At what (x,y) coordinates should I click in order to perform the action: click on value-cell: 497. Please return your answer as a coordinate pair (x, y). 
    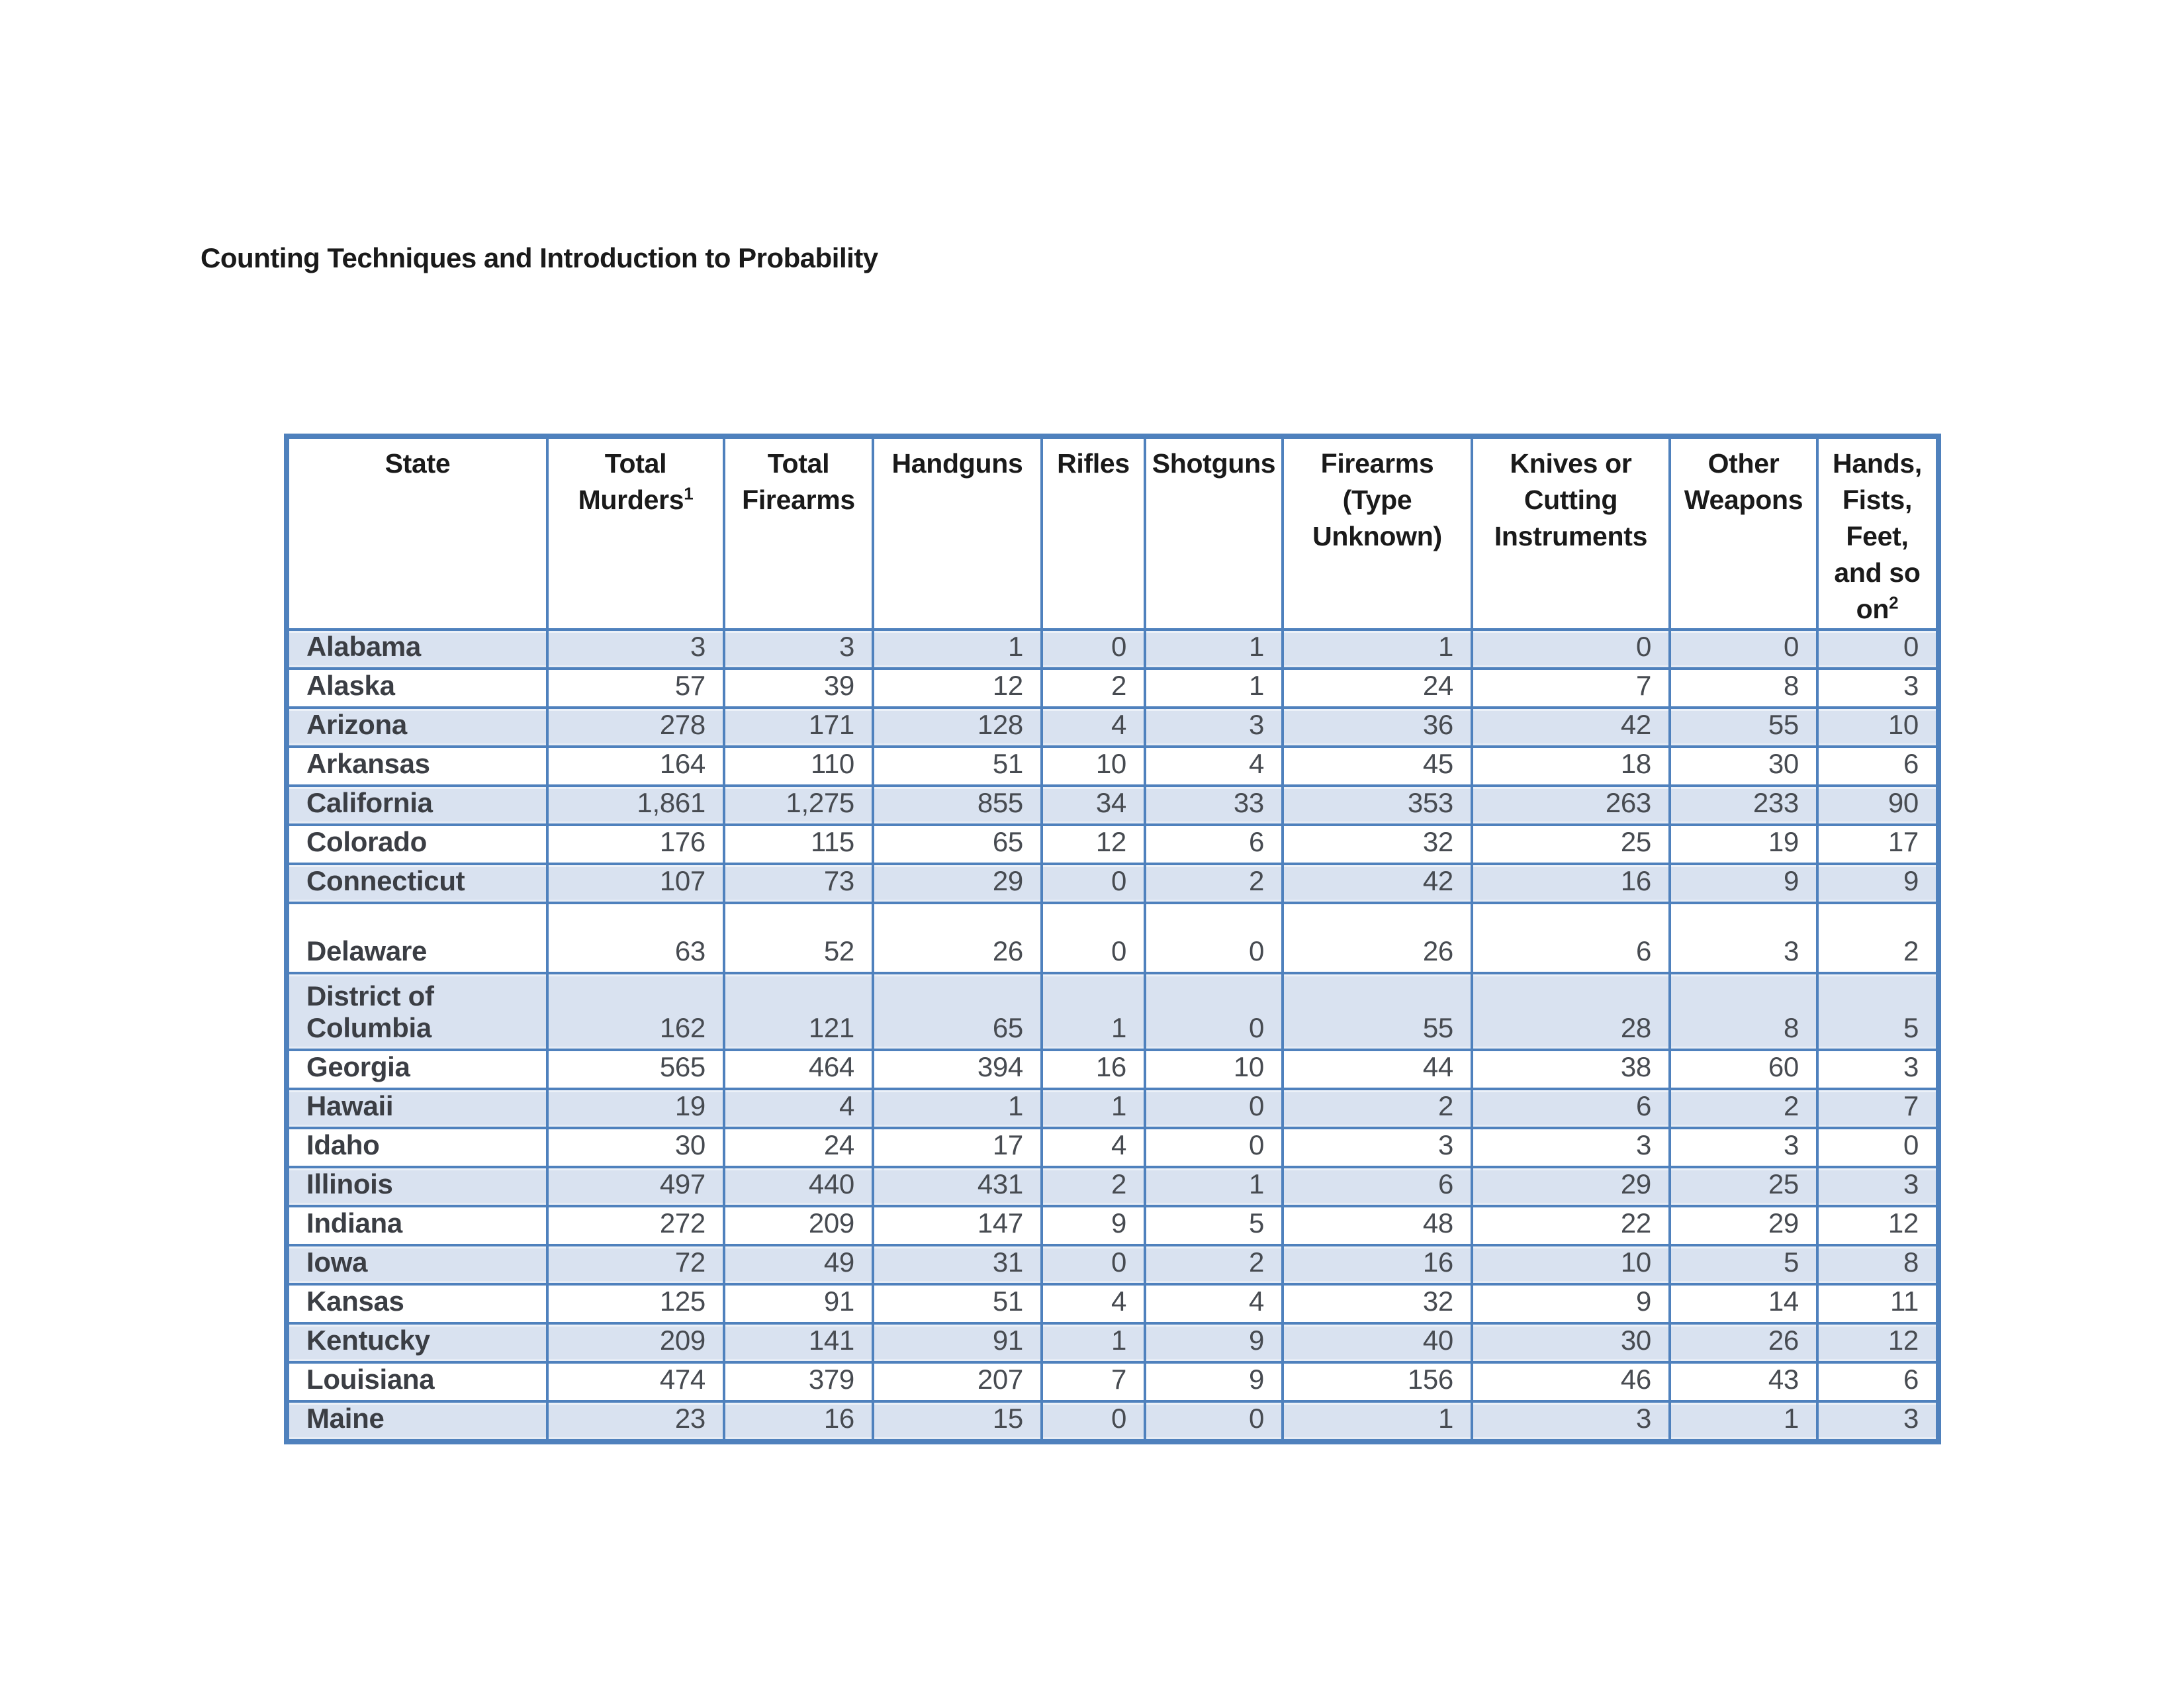
    Looking at the image, I should click on (635, 1186).